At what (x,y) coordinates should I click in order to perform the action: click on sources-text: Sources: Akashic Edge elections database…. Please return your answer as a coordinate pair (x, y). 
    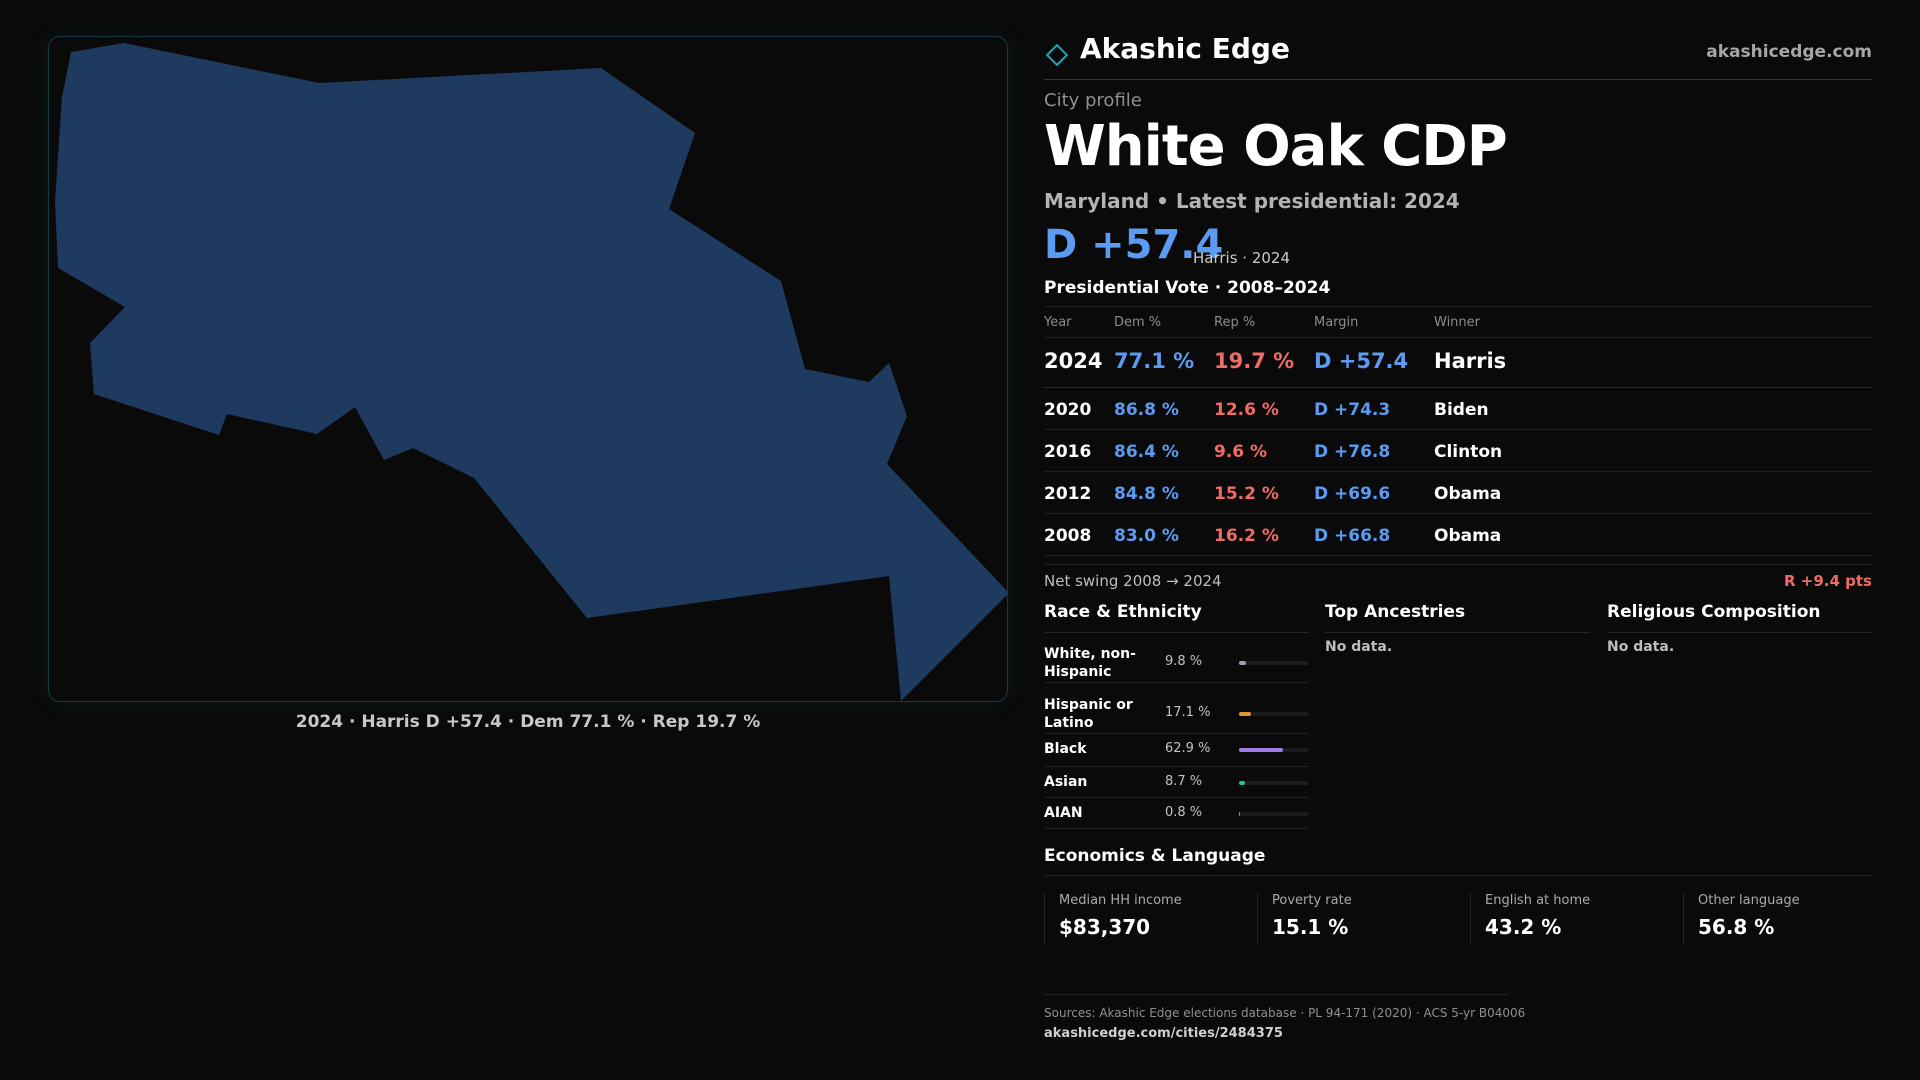
    Looking at the image, I should click on (1285, 1013).